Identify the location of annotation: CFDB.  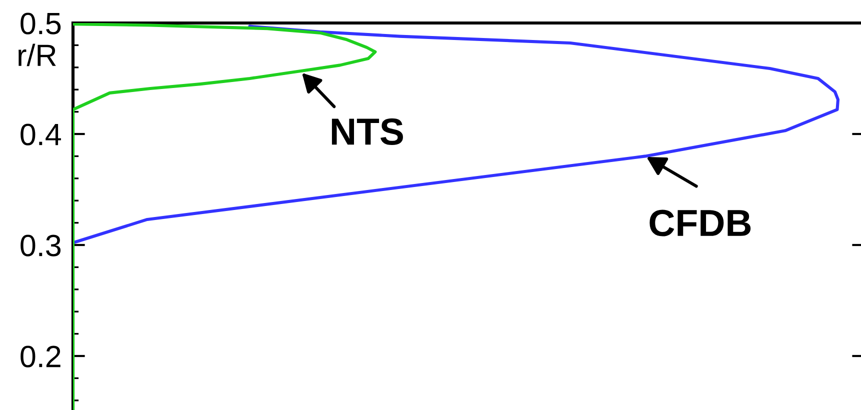
(700, 223).